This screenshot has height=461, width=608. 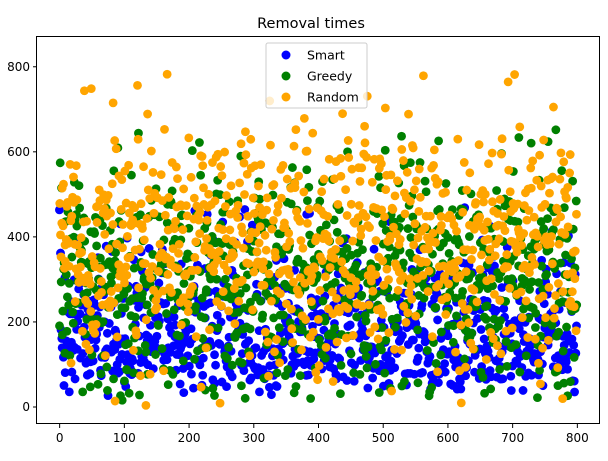 I want to click on x-tick-label: 500, so click(x=383, y=438).